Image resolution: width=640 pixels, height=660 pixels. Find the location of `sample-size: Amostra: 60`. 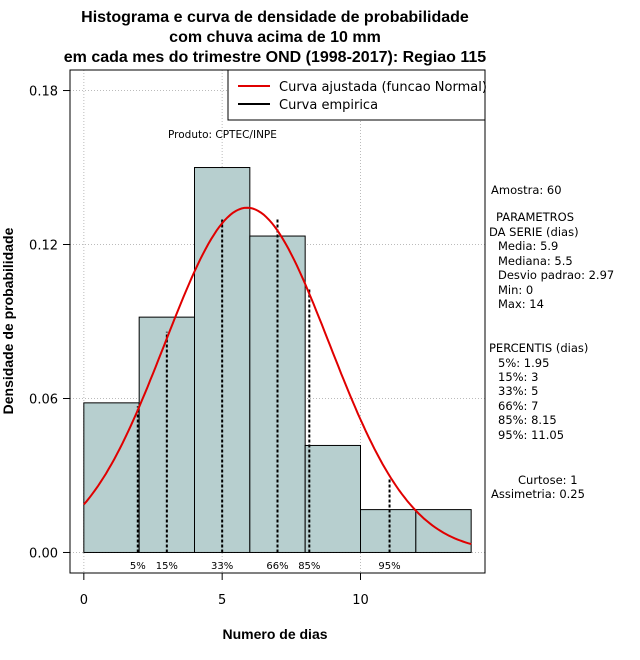

sample-size: Amostra: 60 is located at coordinates (526, 190).